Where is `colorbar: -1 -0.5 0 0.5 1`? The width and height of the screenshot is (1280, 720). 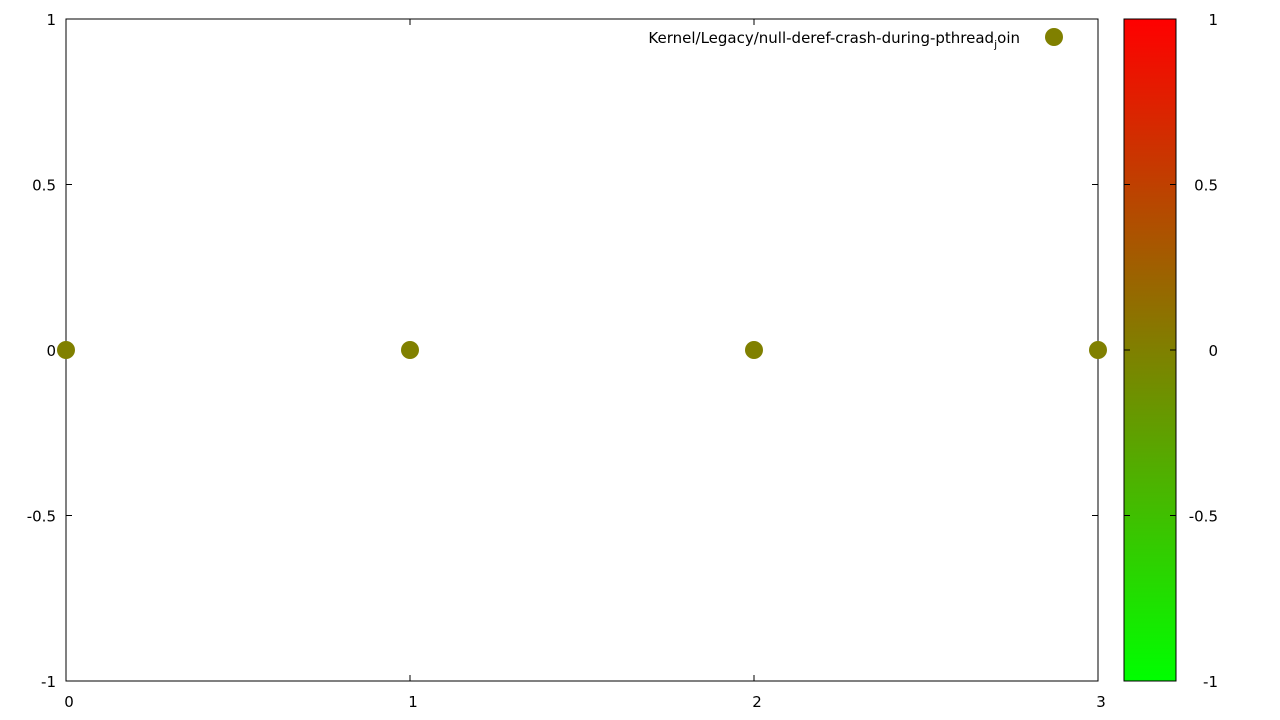 colorbar: -1 -0.5 0 0.5 1 is located at coordinates (1170, 351).